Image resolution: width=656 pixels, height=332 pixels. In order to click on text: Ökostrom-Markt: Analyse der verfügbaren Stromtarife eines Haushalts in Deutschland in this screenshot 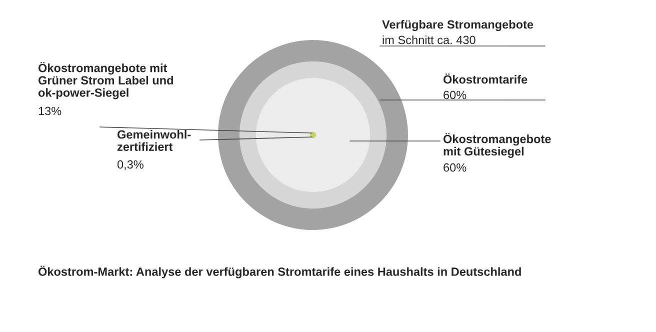, I will do `click(279, 272)`.